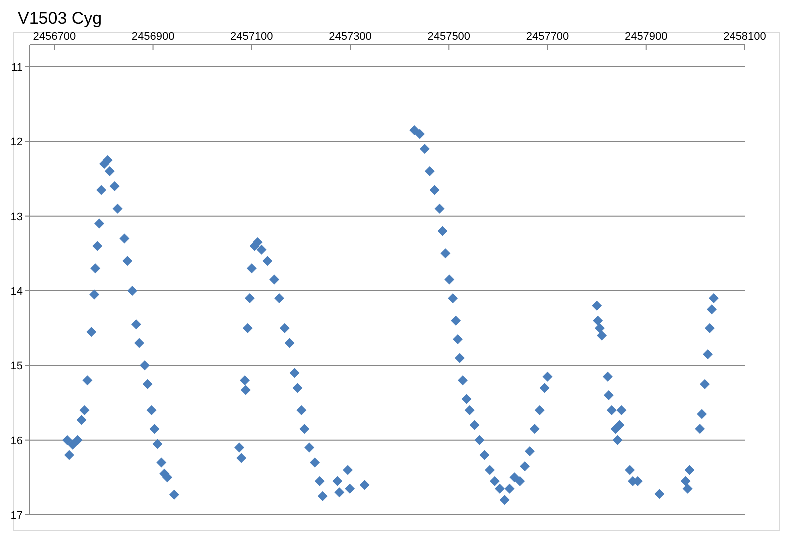 Image resolution: width=797 pixels, height=546 pixels. What do you see at coordinates (252, 37) in the screenshot?
I see `x-tick-label: 2457100` at bounding box center [252, 37].